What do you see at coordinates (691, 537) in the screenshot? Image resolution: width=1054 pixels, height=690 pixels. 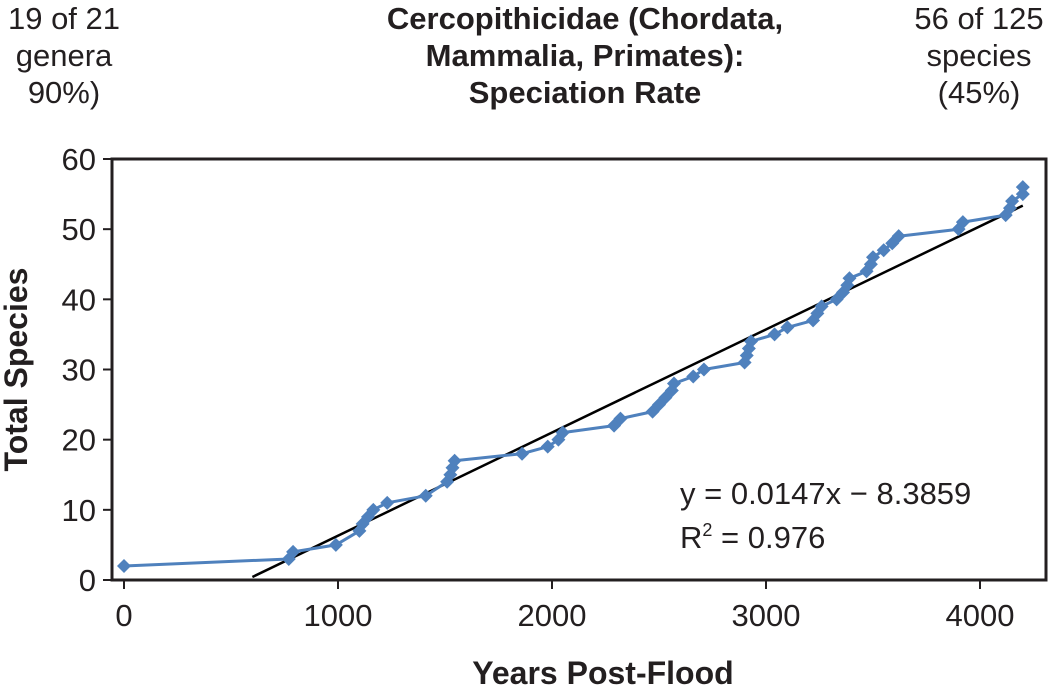 I see `r-squared-symbol: R` at bounding box center [691, 537].